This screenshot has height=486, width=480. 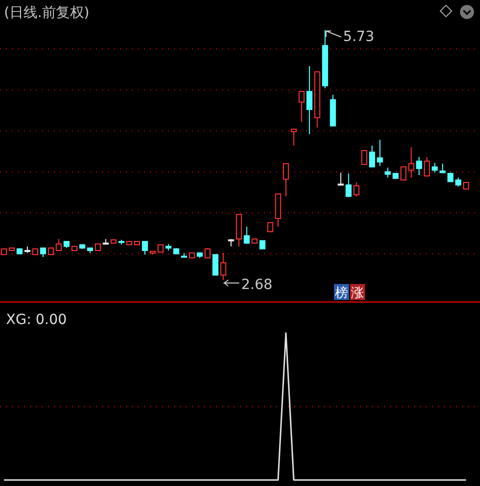 I want to click on chart-title: XG: 0.00, so click(x=36, y=320).